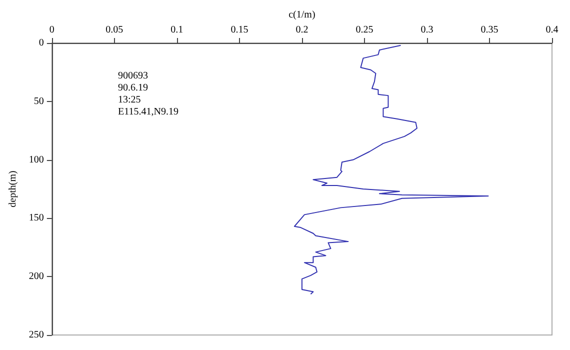 This screenshot has height=350, width=570. I want to click on x-tick-label: 0.25, so click(365, 30).